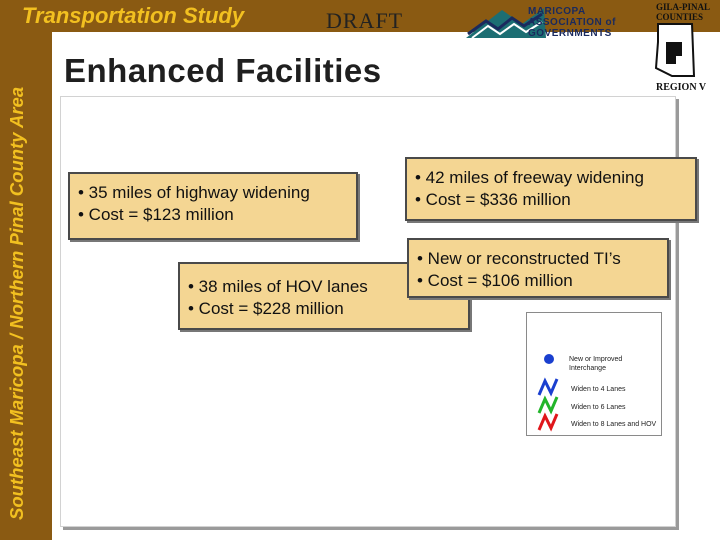  I want to click on blue-zigzag-icon, so click(548, 387).